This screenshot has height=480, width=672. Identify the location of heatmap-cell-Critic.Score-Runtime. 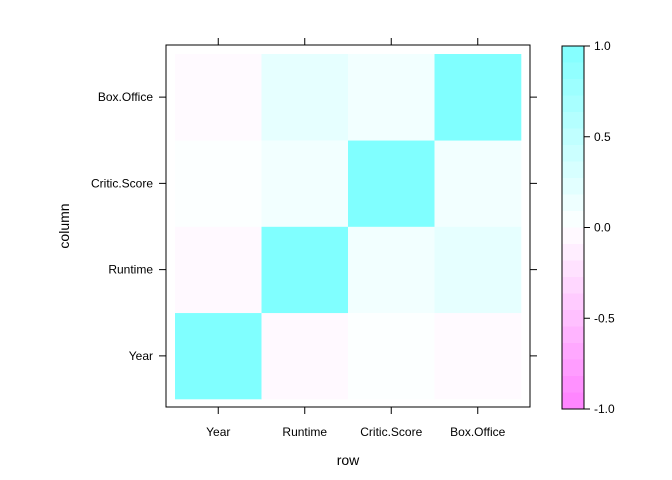
(391, 270).